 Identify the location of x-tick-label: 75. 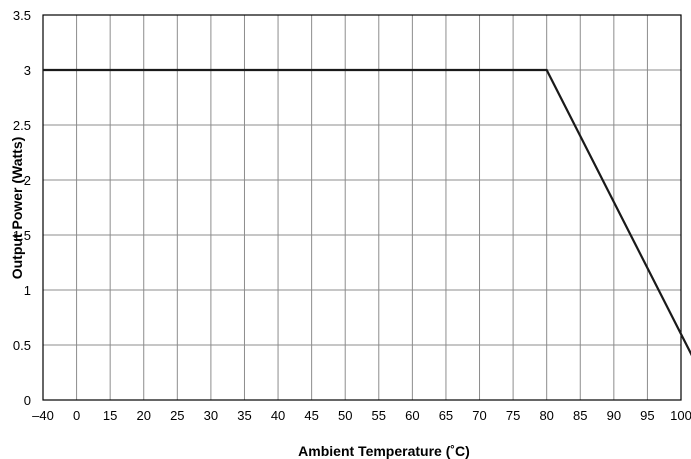
(513, 415).